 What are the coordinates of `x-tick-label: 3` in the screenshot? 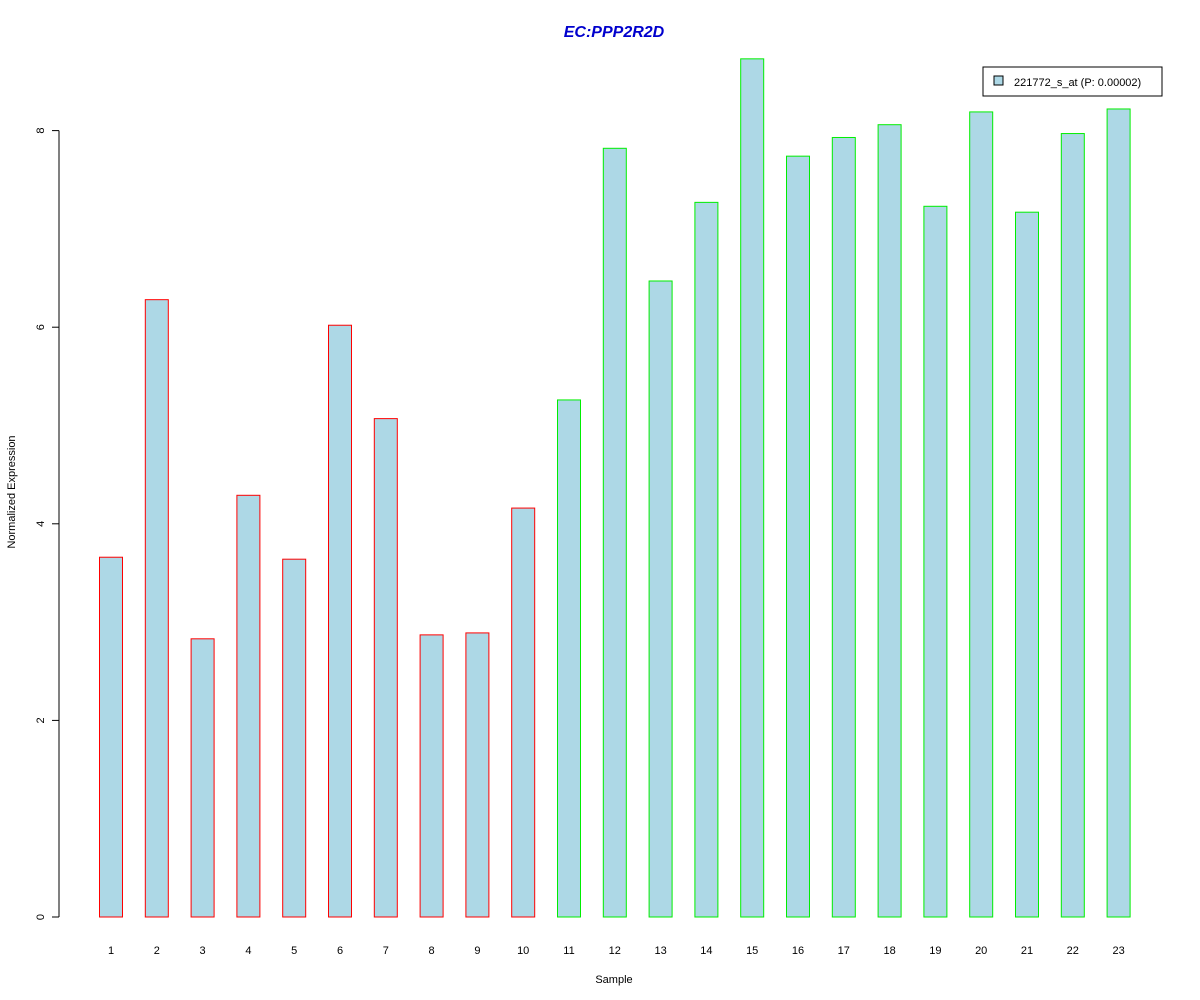 It's located at (203, 951).